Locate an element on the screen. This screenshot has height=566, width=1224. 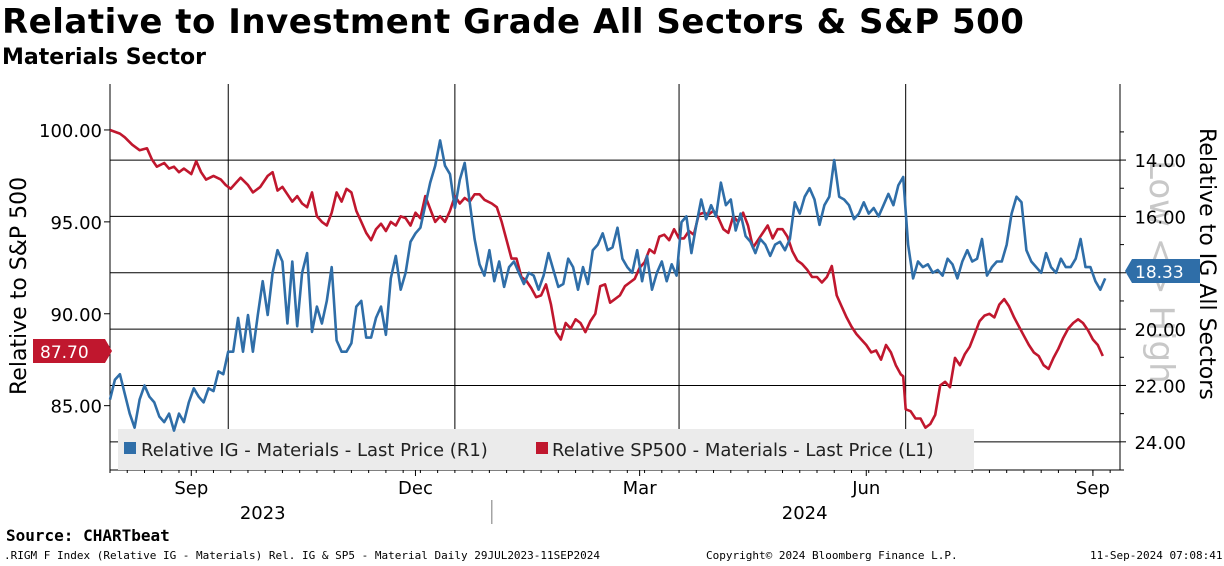
legend-swatch-sp is located at coordinates (542, 448).